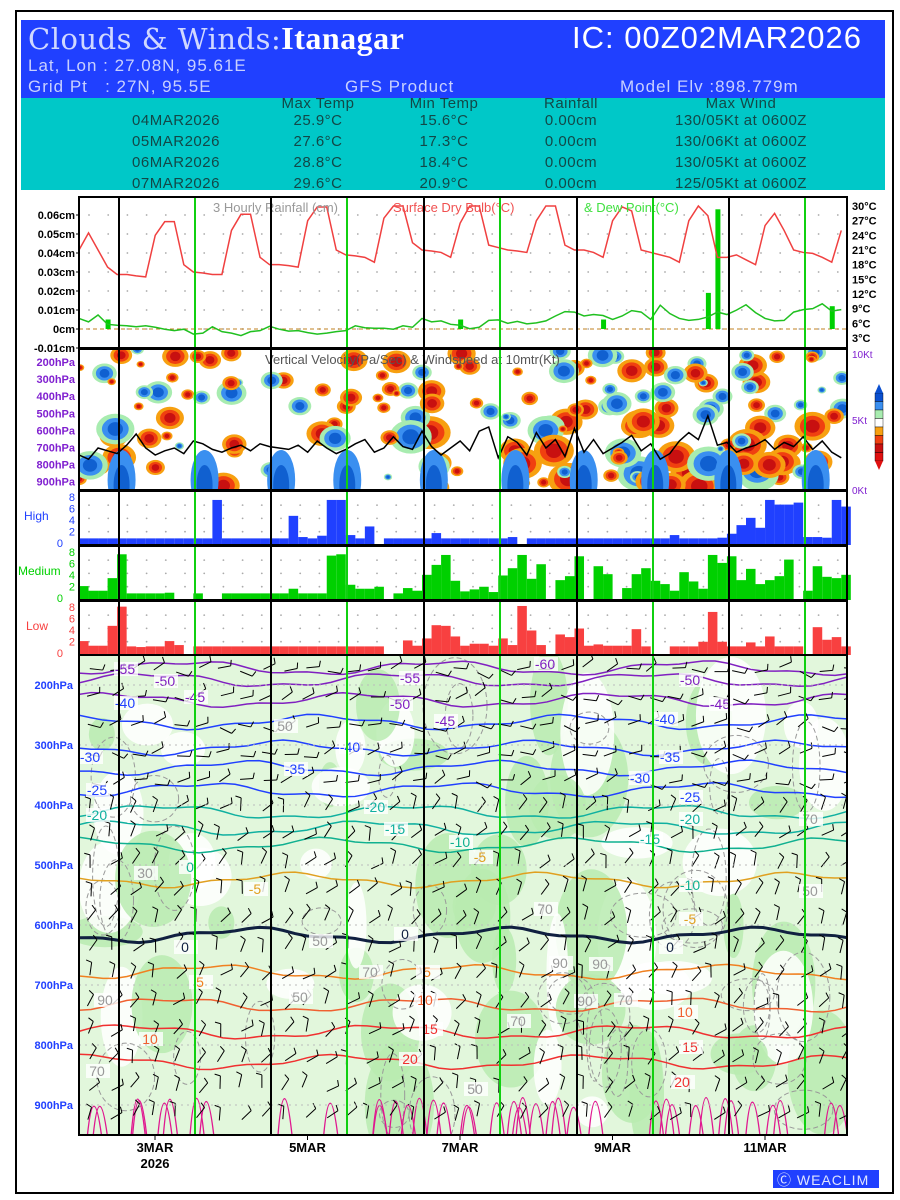  What do you see at coordinates (708, 310) in the screenshot?
I see `rain-bar` at bounding box center [708, 310].